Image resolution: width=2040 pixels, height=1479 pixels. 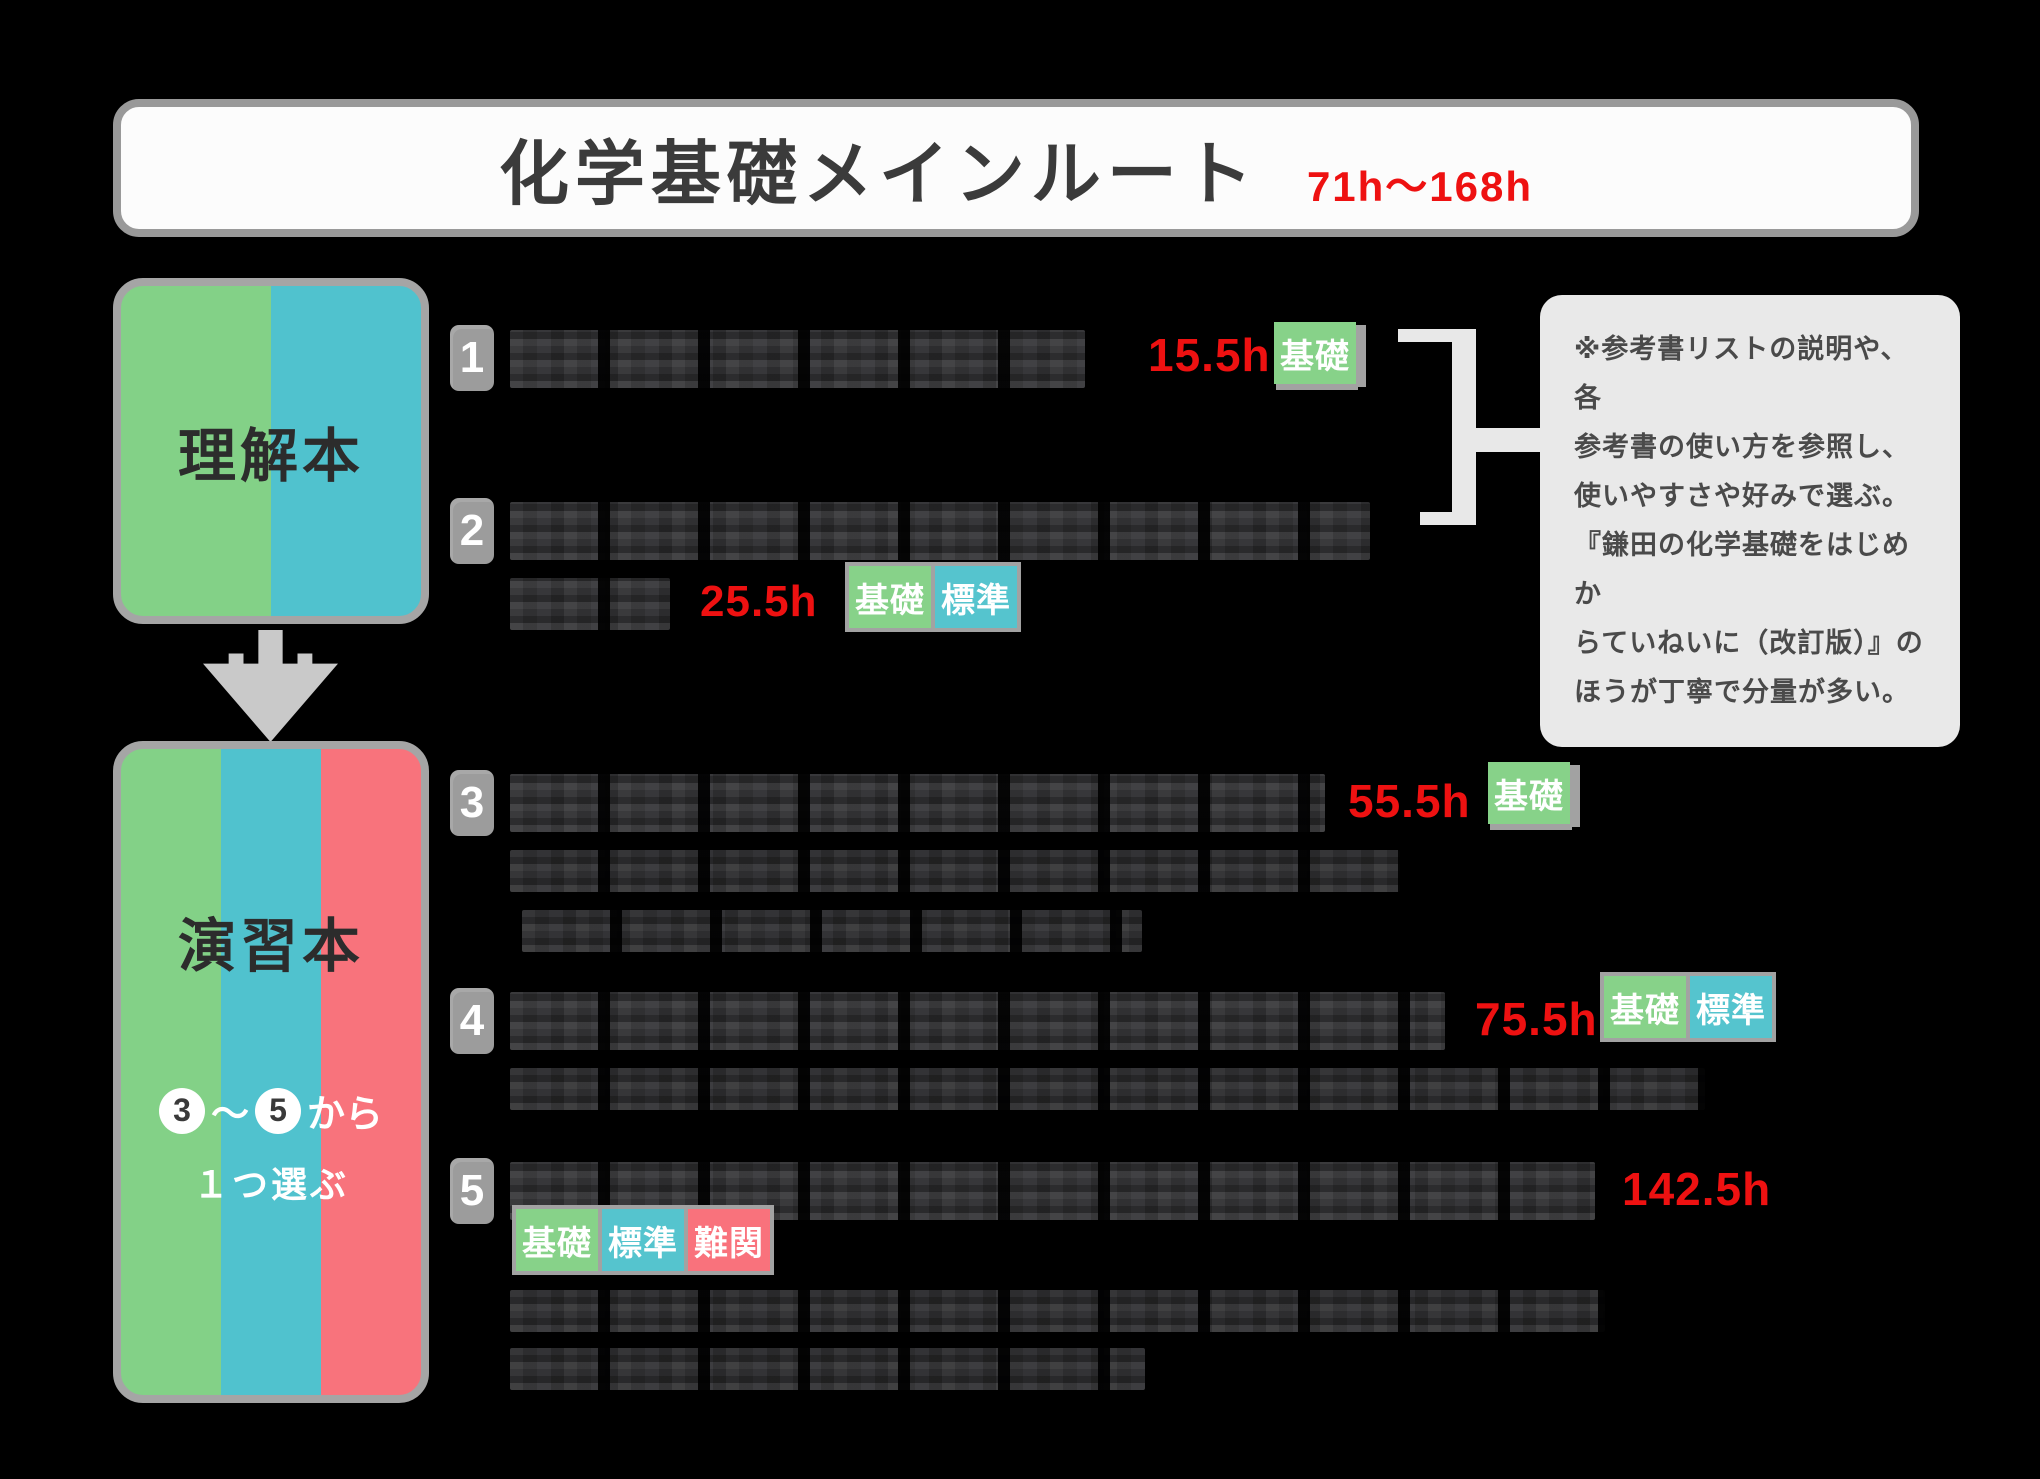 I want to click on item-2-number: 2, so click(x=472, y=531).